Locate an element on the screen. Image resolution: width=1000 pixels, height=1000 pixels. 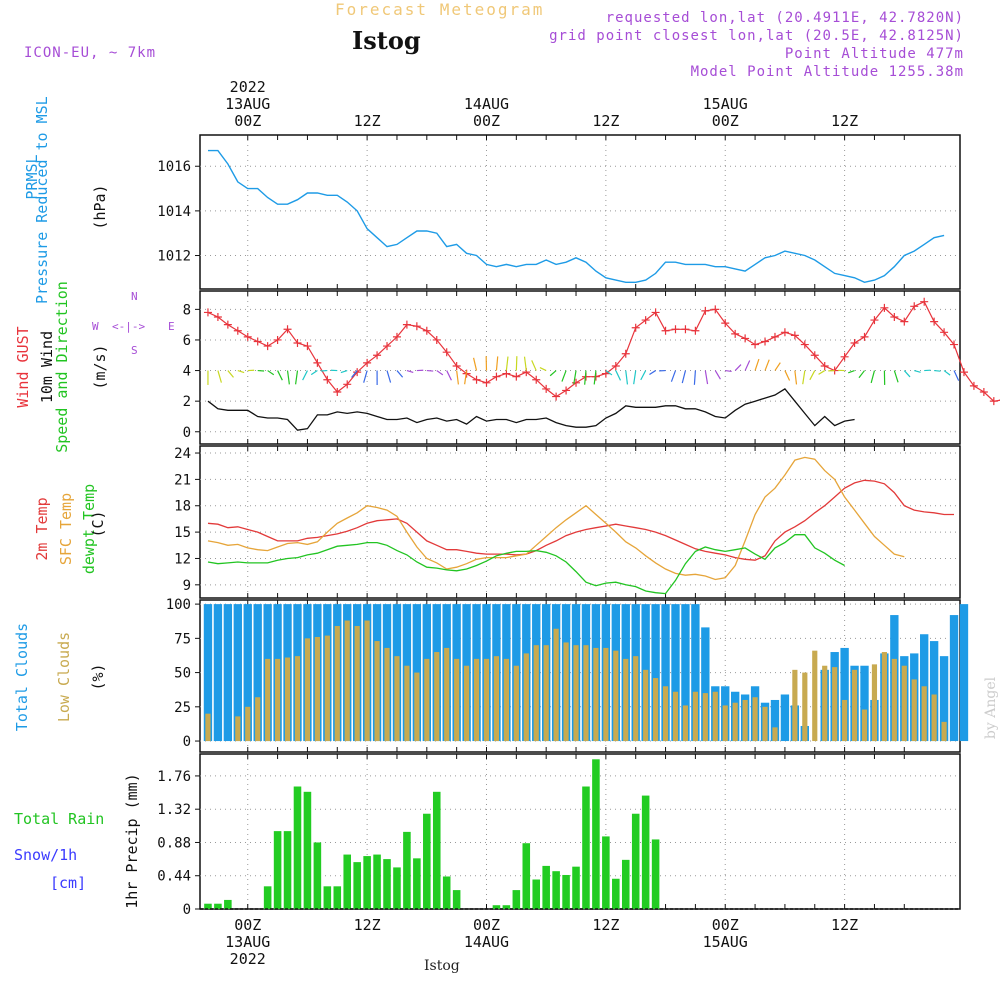
top-time-label: 00Z is located at coordinates (247, 121).